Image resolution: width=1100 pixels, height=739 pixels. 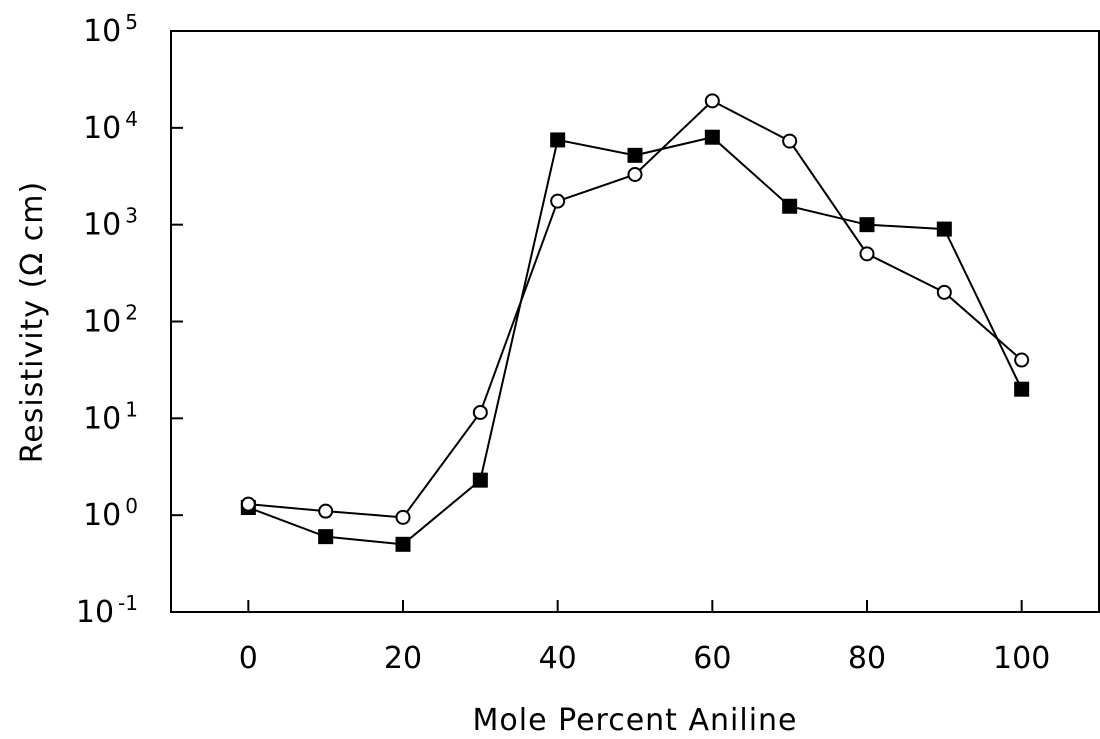 I want to click on y-axis-title: Resistivity (Ω cm), so click(x=32, y=322).